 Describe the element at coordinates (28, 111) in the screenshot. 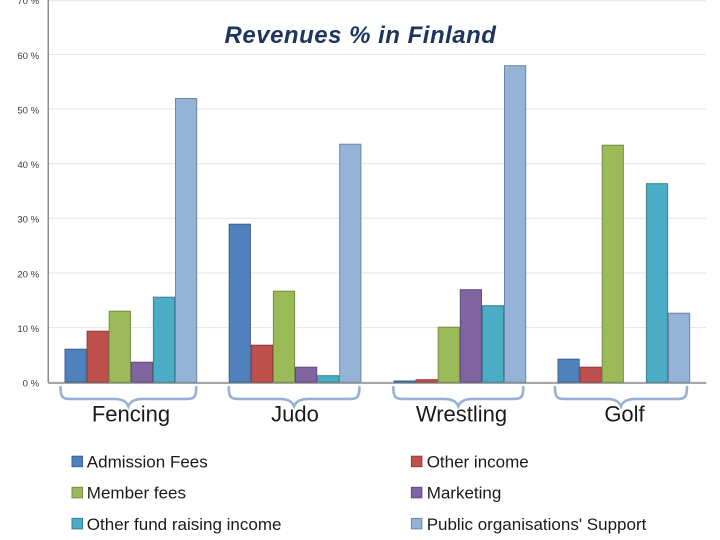

I see `svg-text: 50 %` at that location.